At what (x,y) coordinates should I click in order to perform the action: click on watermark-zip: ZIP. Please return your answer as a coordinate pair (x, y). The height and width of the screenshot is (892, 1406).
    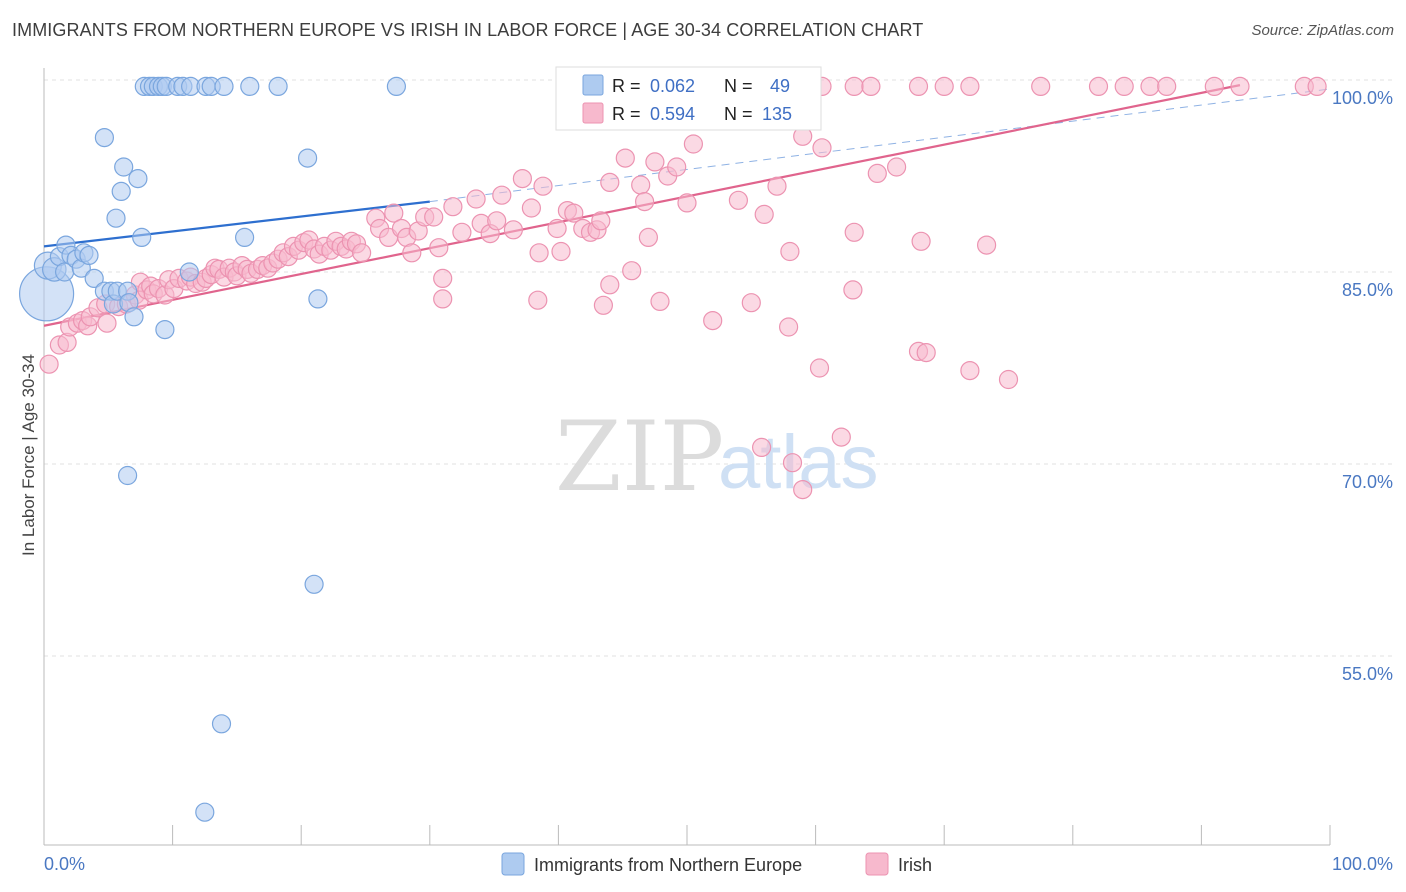
    Looking at the image, I should click on (639, 457).